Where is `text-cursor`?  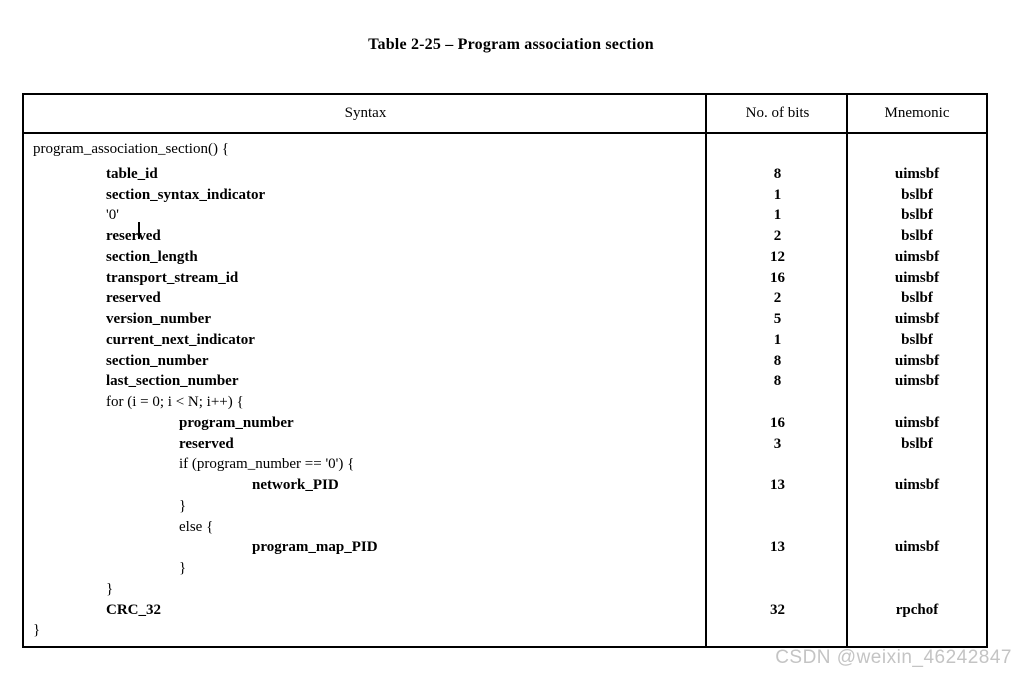
text-cursor is located at coordinates (139, 230).